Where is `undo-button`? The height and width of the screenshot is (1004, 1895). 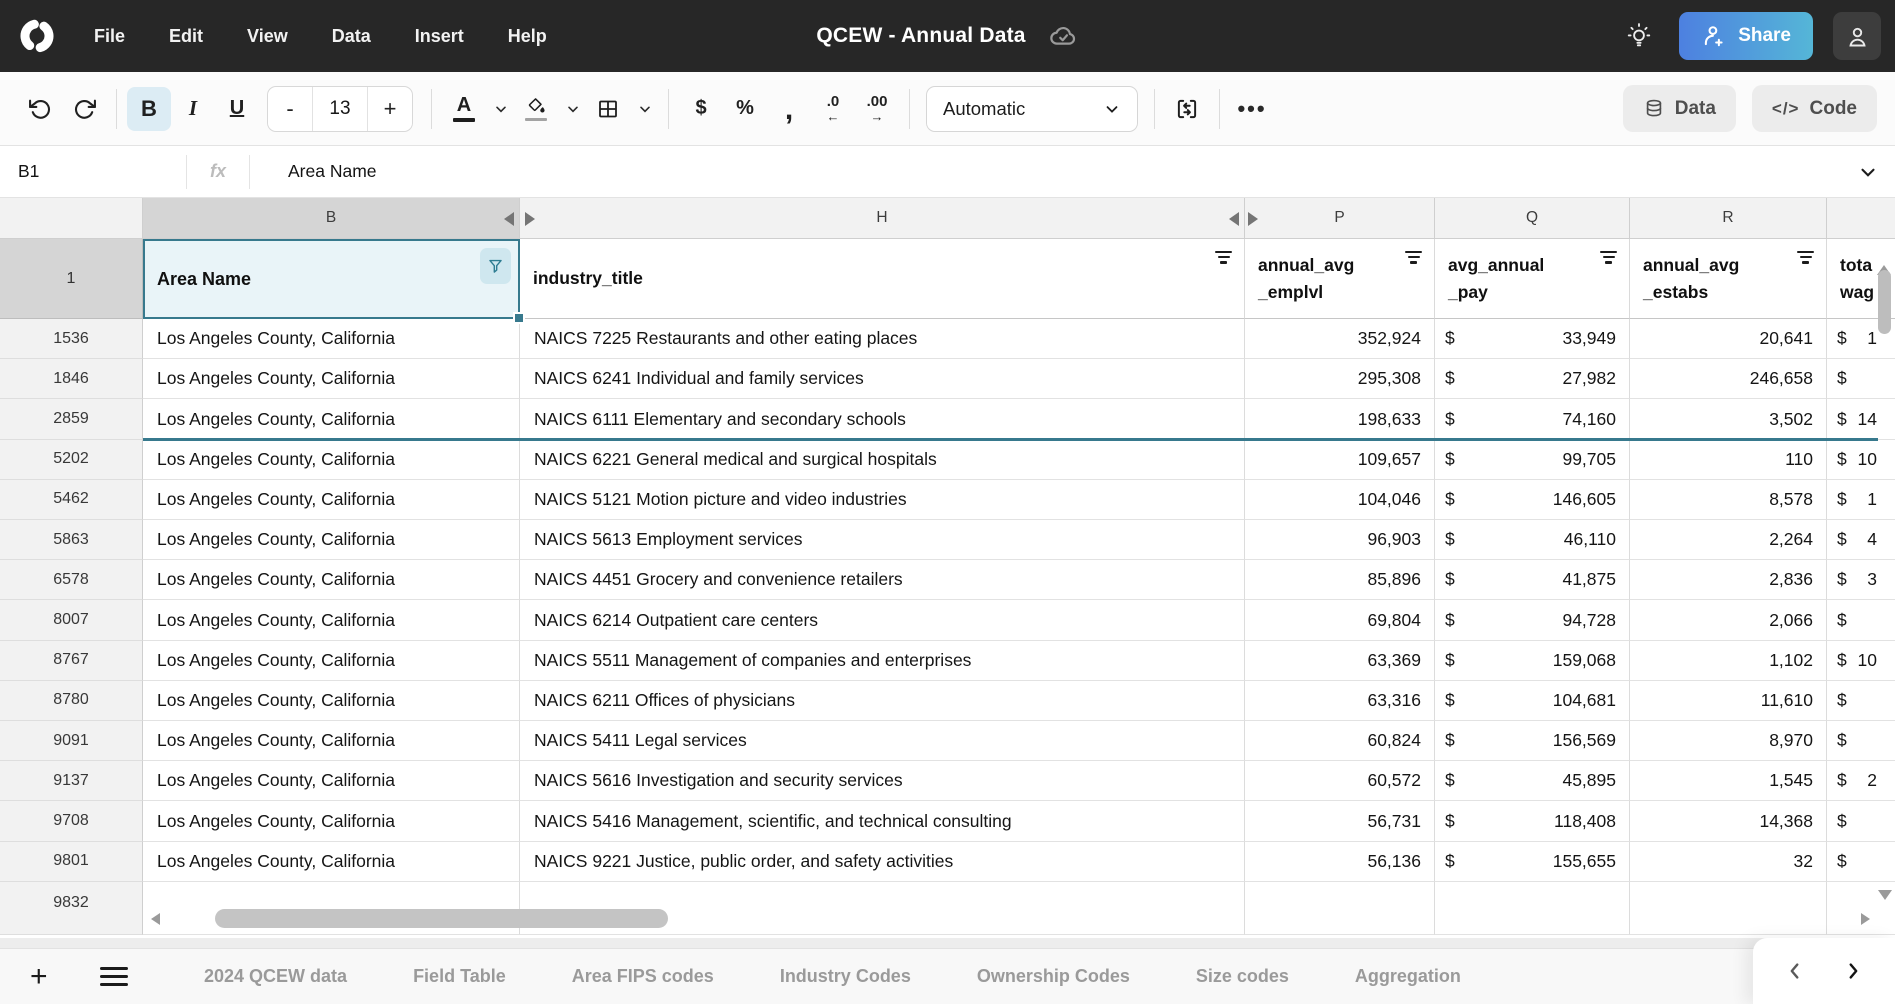
undo-button is located at coordinates (40, 109).